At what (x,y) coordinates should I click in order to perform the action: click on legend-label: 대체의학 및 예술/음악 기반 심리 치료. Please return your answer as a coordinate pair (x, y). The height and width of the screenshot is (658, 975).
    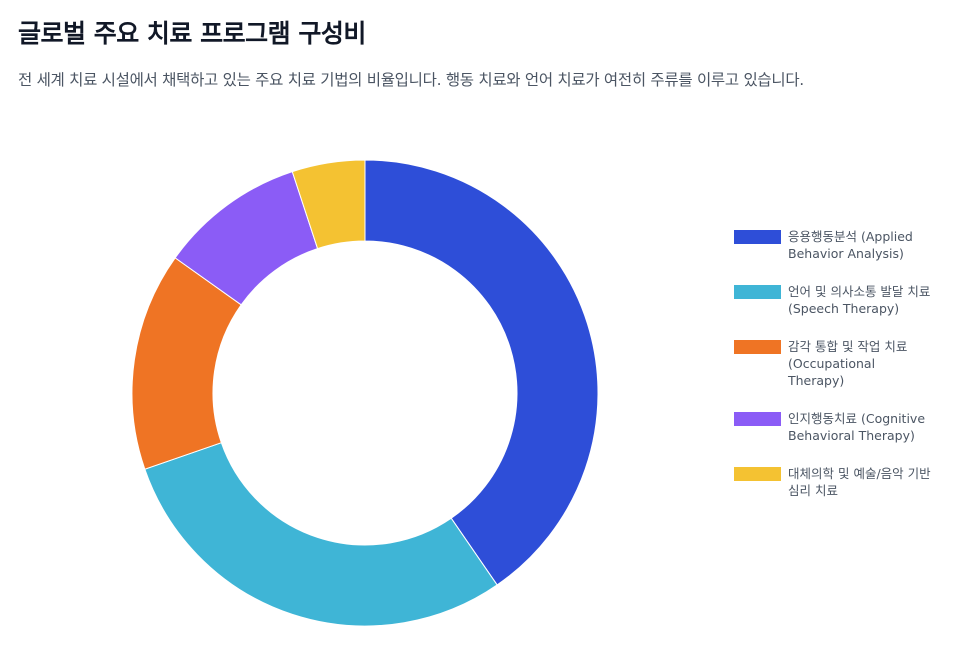
    Looking at the image, I should click on (859, 482).